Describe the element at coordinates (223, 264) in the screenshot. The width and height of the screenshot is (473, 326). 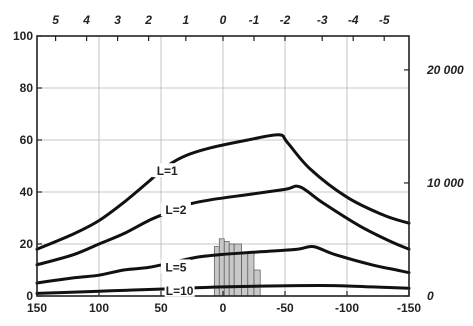
I see `curve-l5` at that location.